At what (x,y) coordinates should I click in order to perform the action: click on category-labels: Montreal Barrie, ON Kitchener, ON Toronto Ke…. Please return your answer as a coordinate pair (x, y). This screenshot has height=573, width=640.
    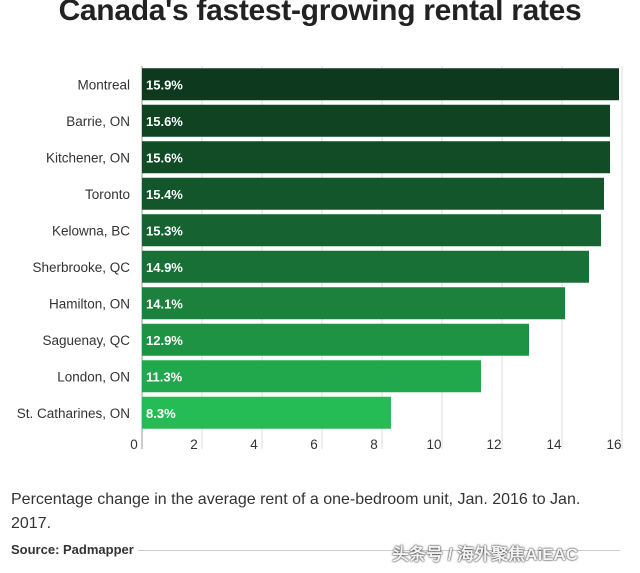
    Looking at the image, I should click on (74, 249).